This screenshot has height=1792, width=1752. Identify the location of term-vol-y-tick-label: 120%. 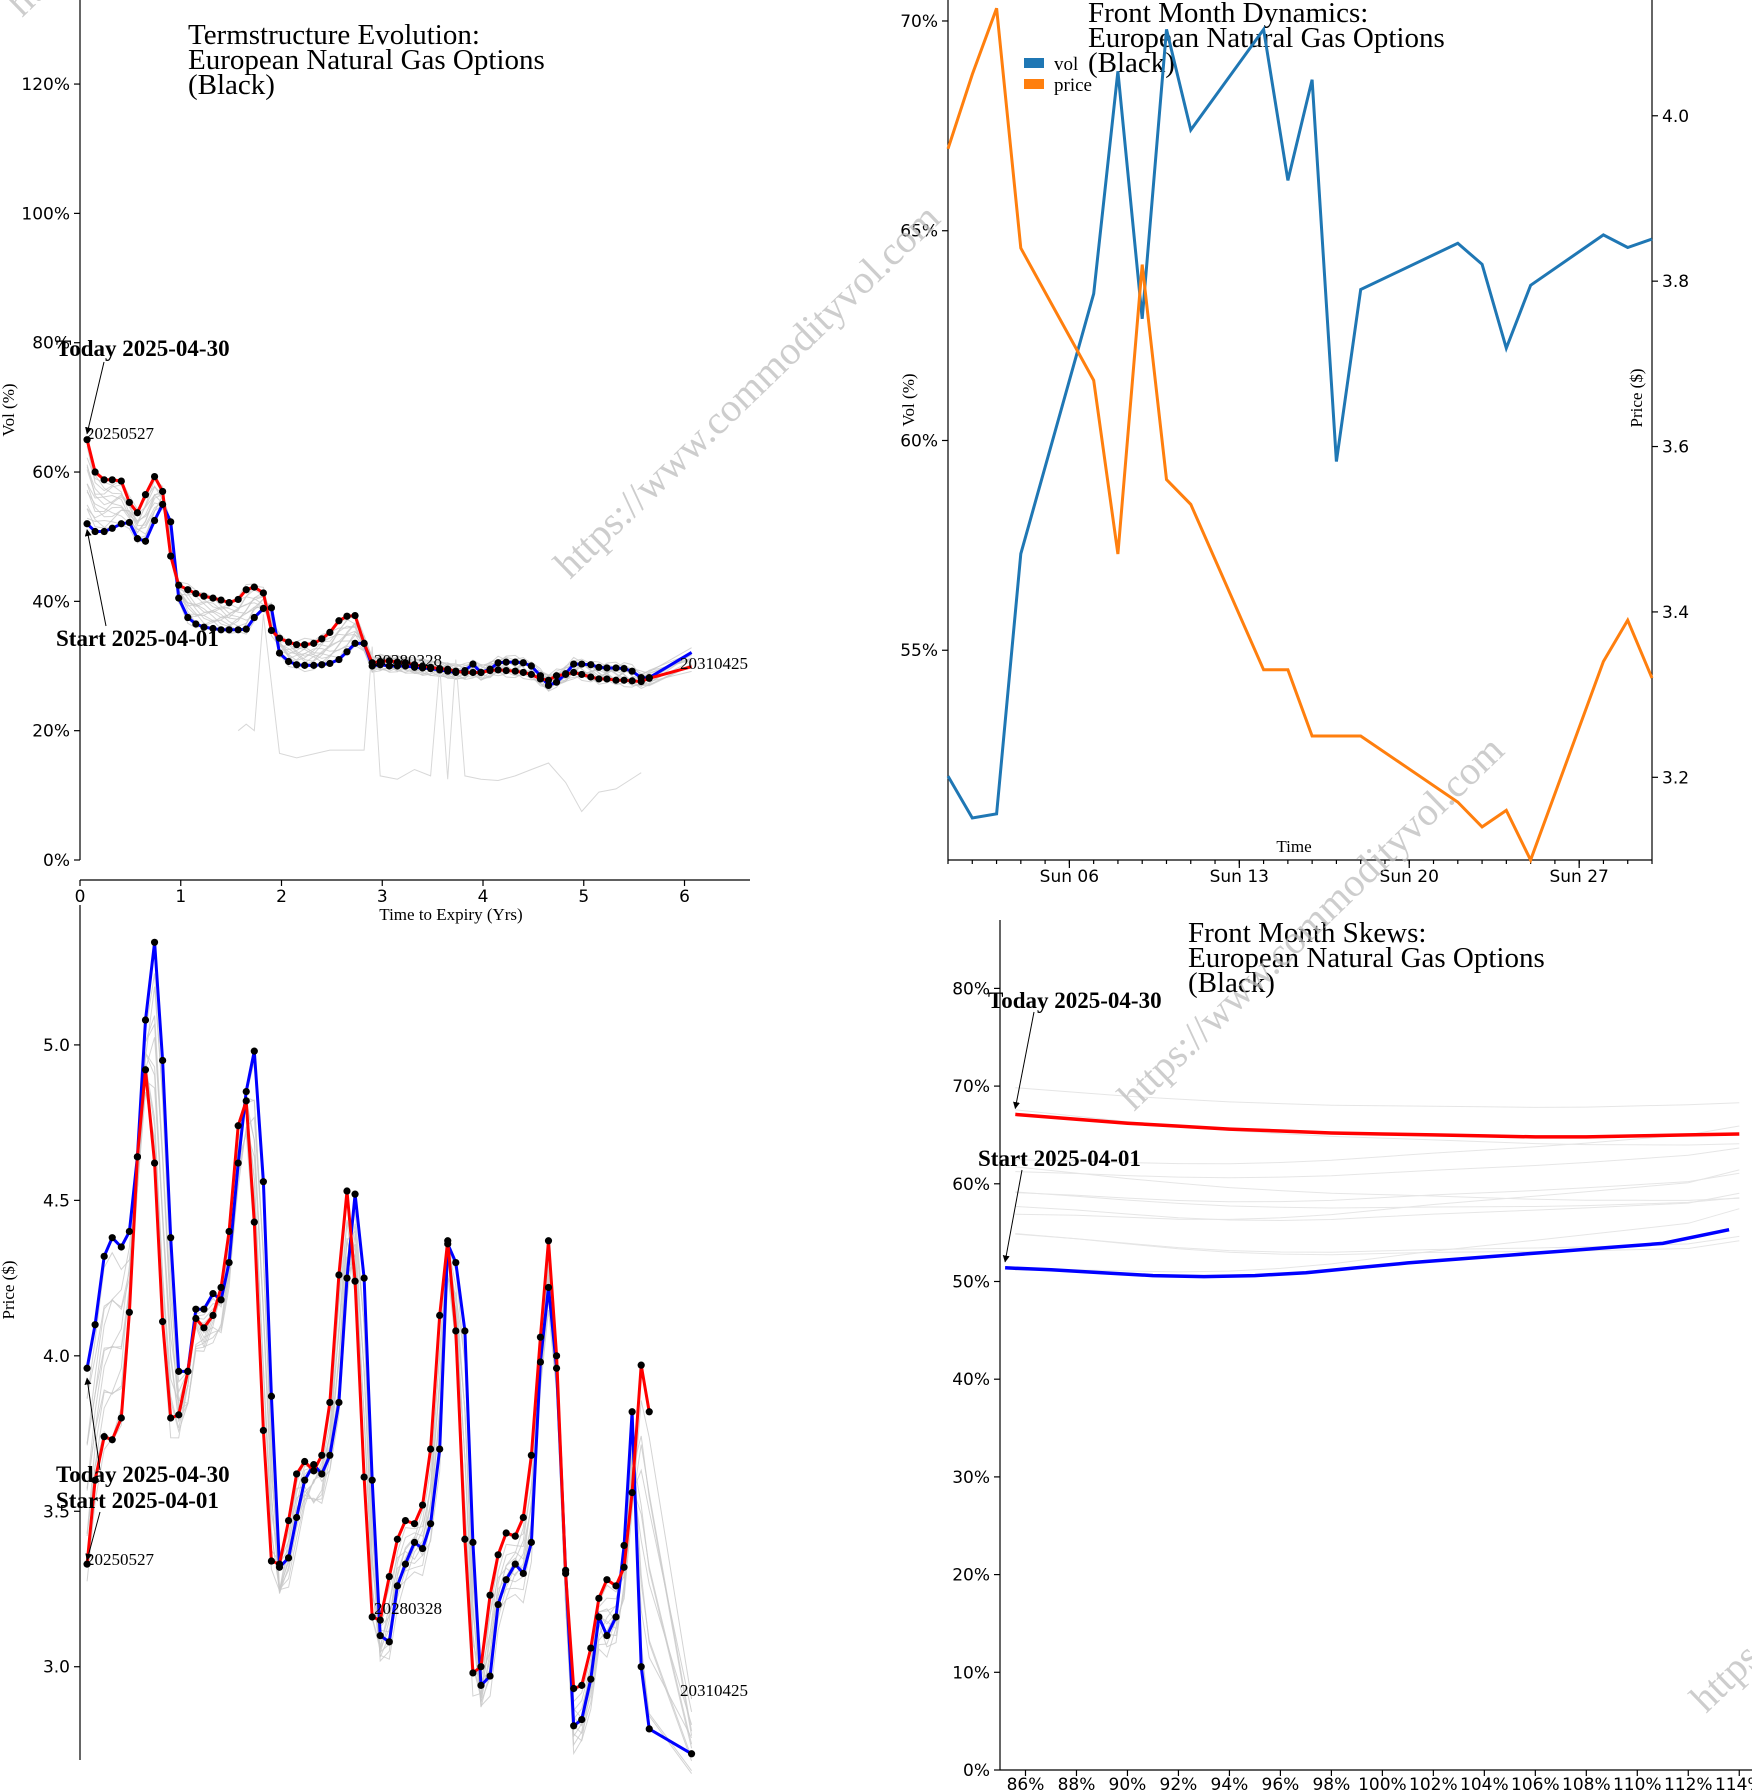
(45, 85).